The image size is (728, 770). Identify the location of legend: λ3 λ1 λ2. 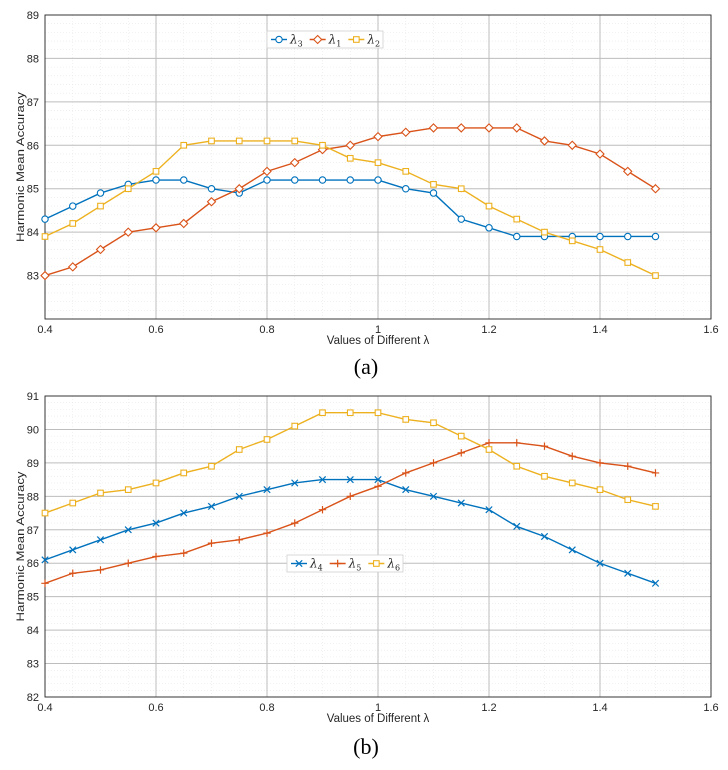
(325, 39).